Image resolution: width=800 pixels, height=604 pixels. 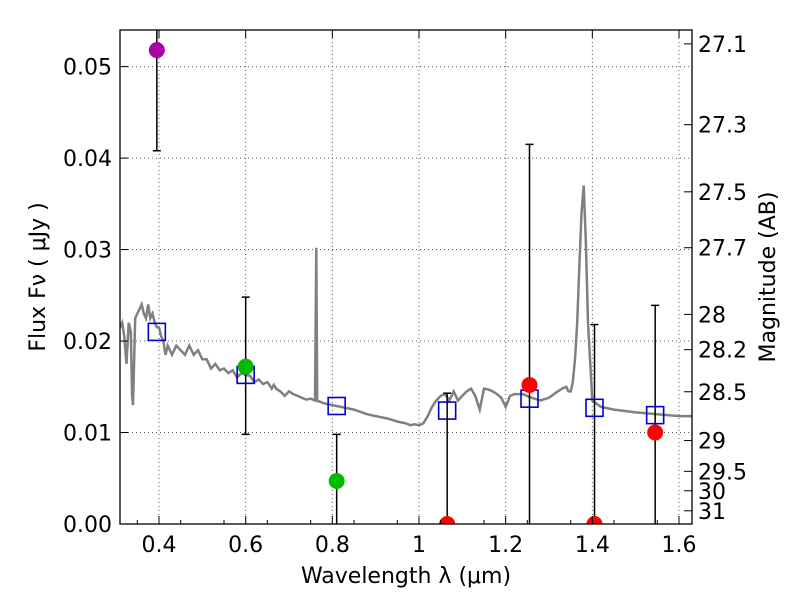 I want to click on mag-tick-label: 27.3, so click(x=722, y=126).